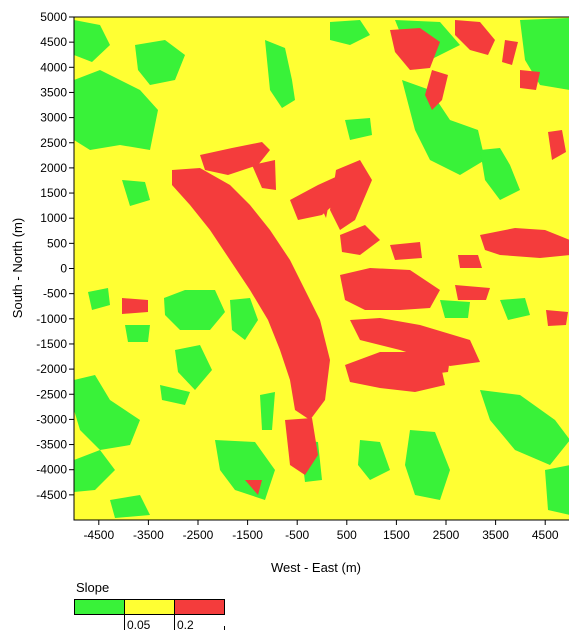 The height and width of the screenshot is (632, 569). I want to click on y-tick-label: 3000, so click(53, 118).